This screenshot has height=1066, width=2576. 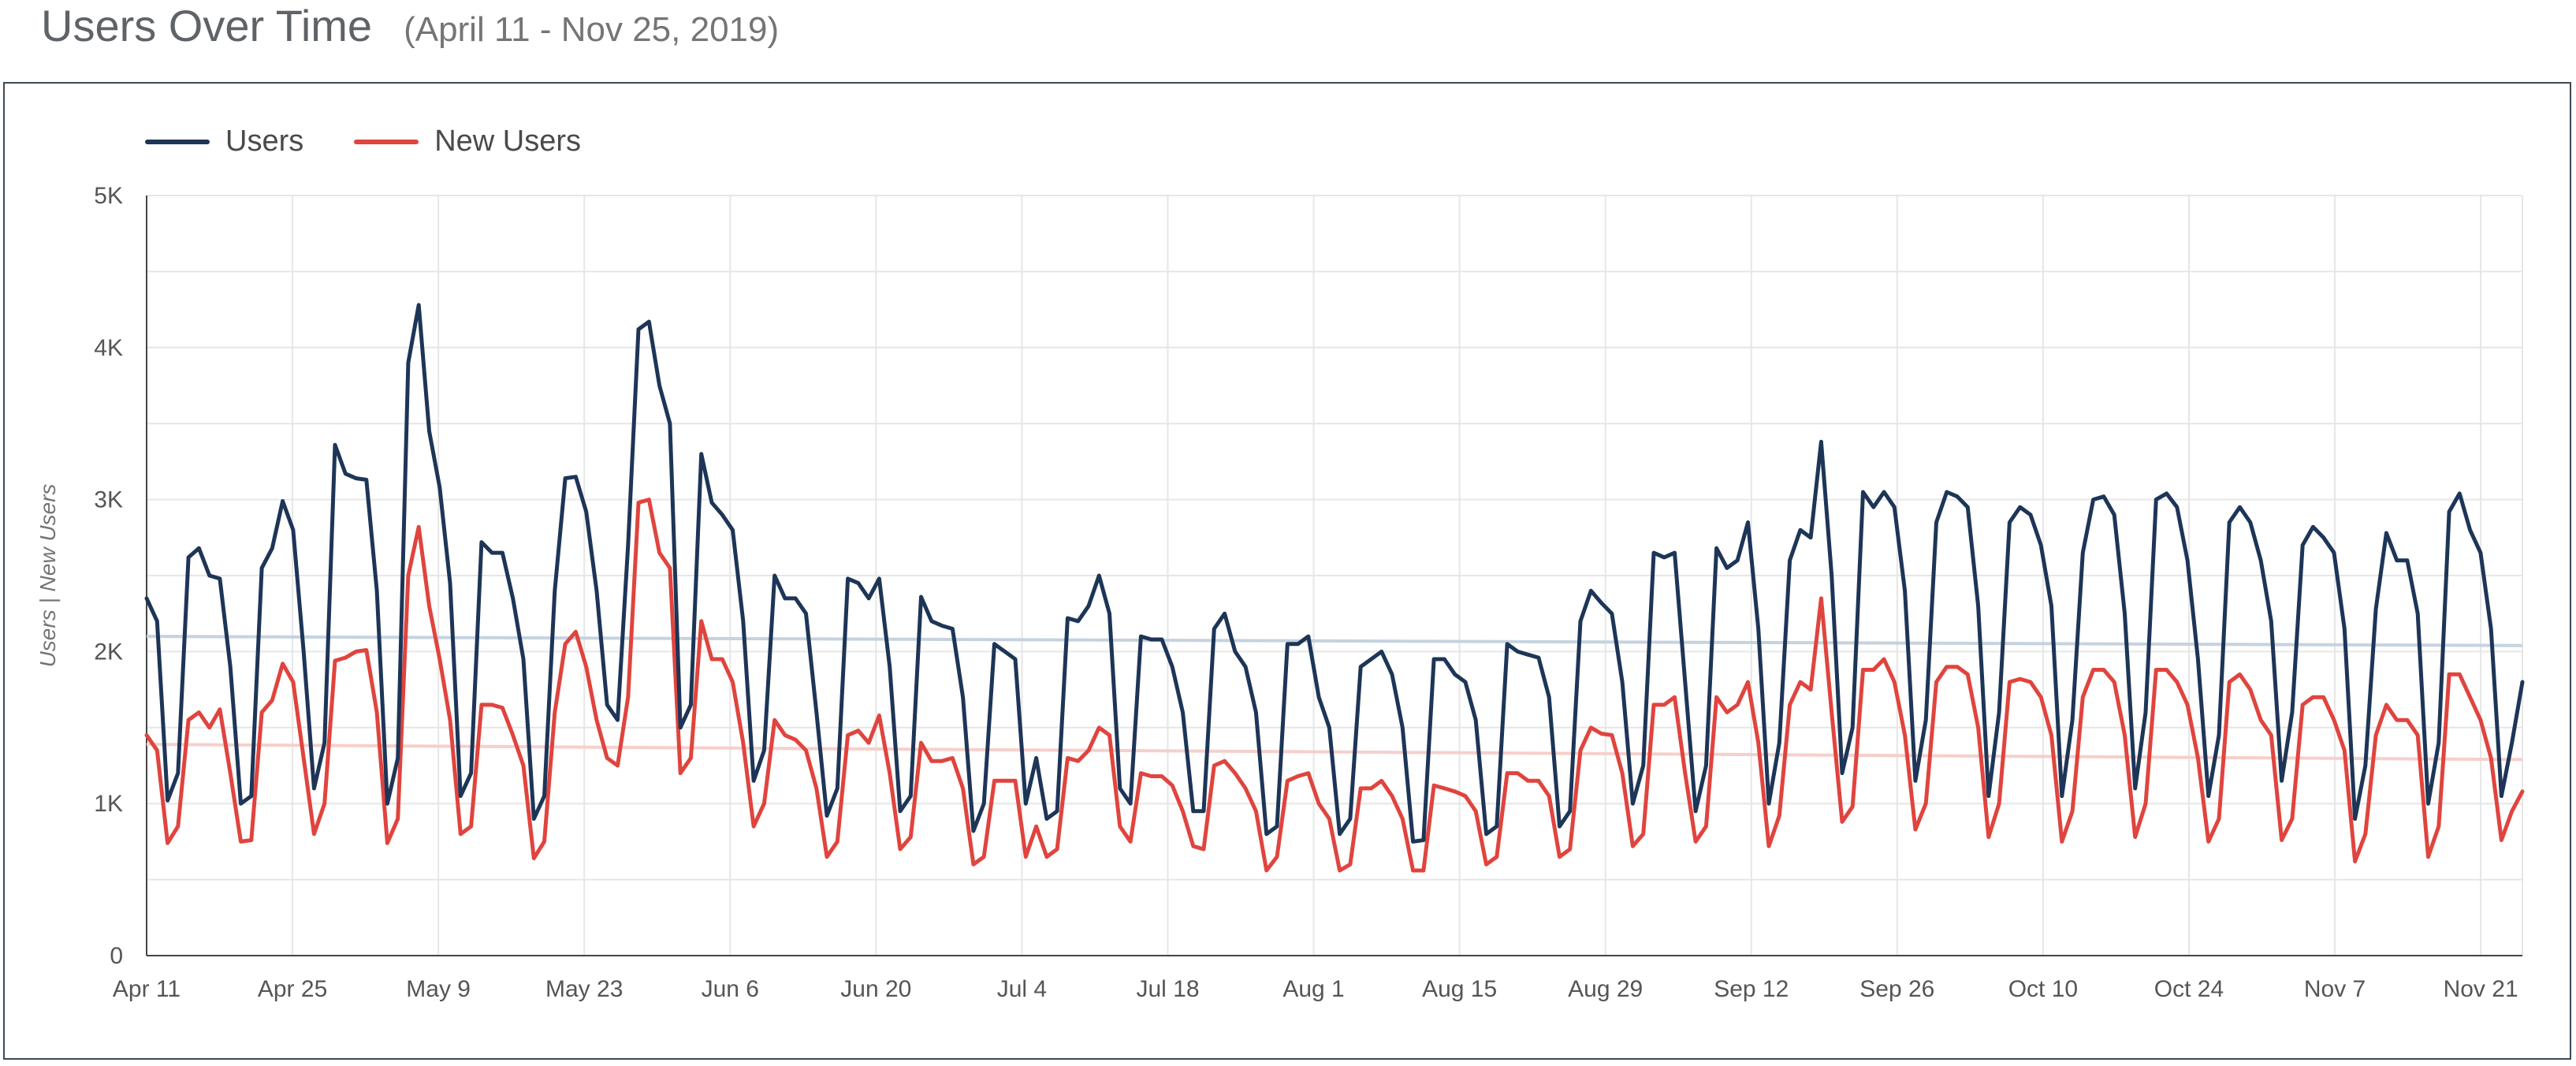 I want to click on chart-legend: Users New Users, so click(x=388, y=141).